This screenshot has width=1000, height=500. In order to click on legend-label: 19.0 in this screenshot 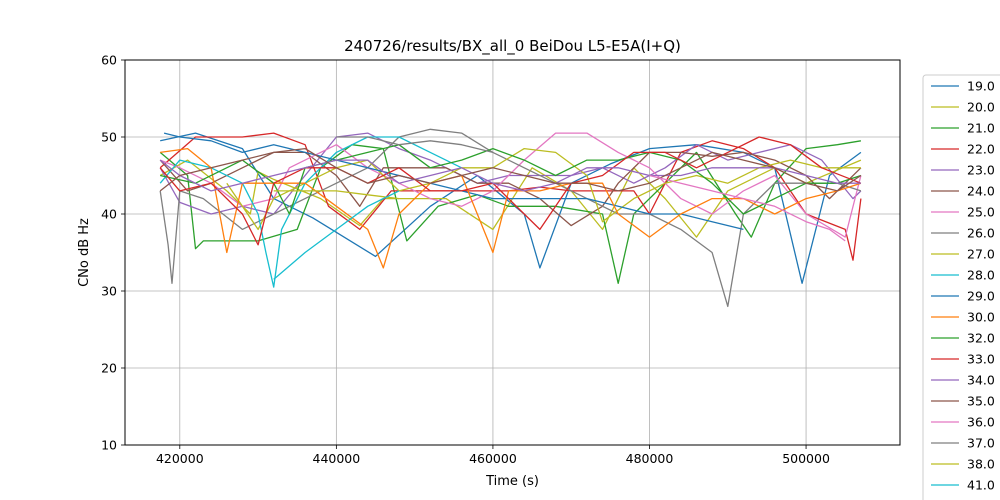, I will do `click(981, 86)`.